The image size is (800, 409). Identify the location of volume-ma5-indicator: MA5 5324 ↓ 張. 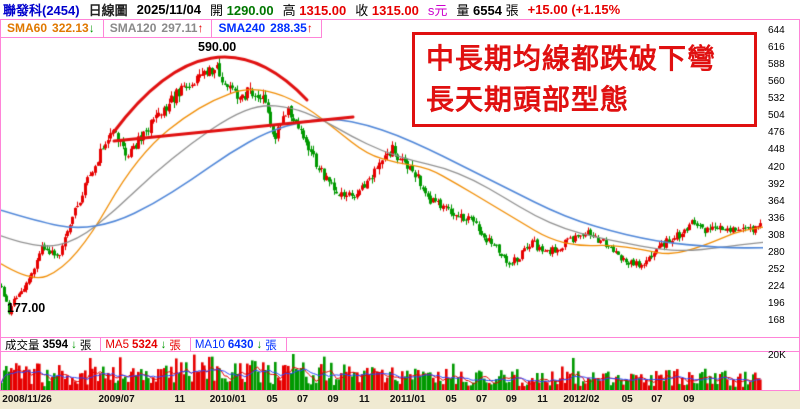
(146, 345).